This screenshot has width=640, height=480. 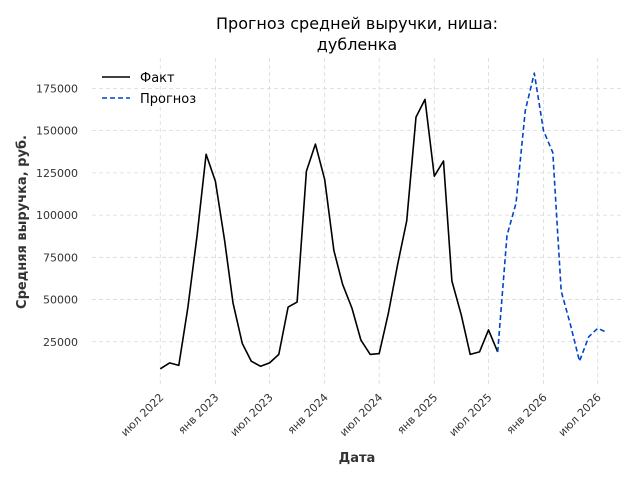 What do you see at coordinates (418, 414) in the screenshot?
I see `x-tick-label: янв 2025` at bounding box center [418, 414].